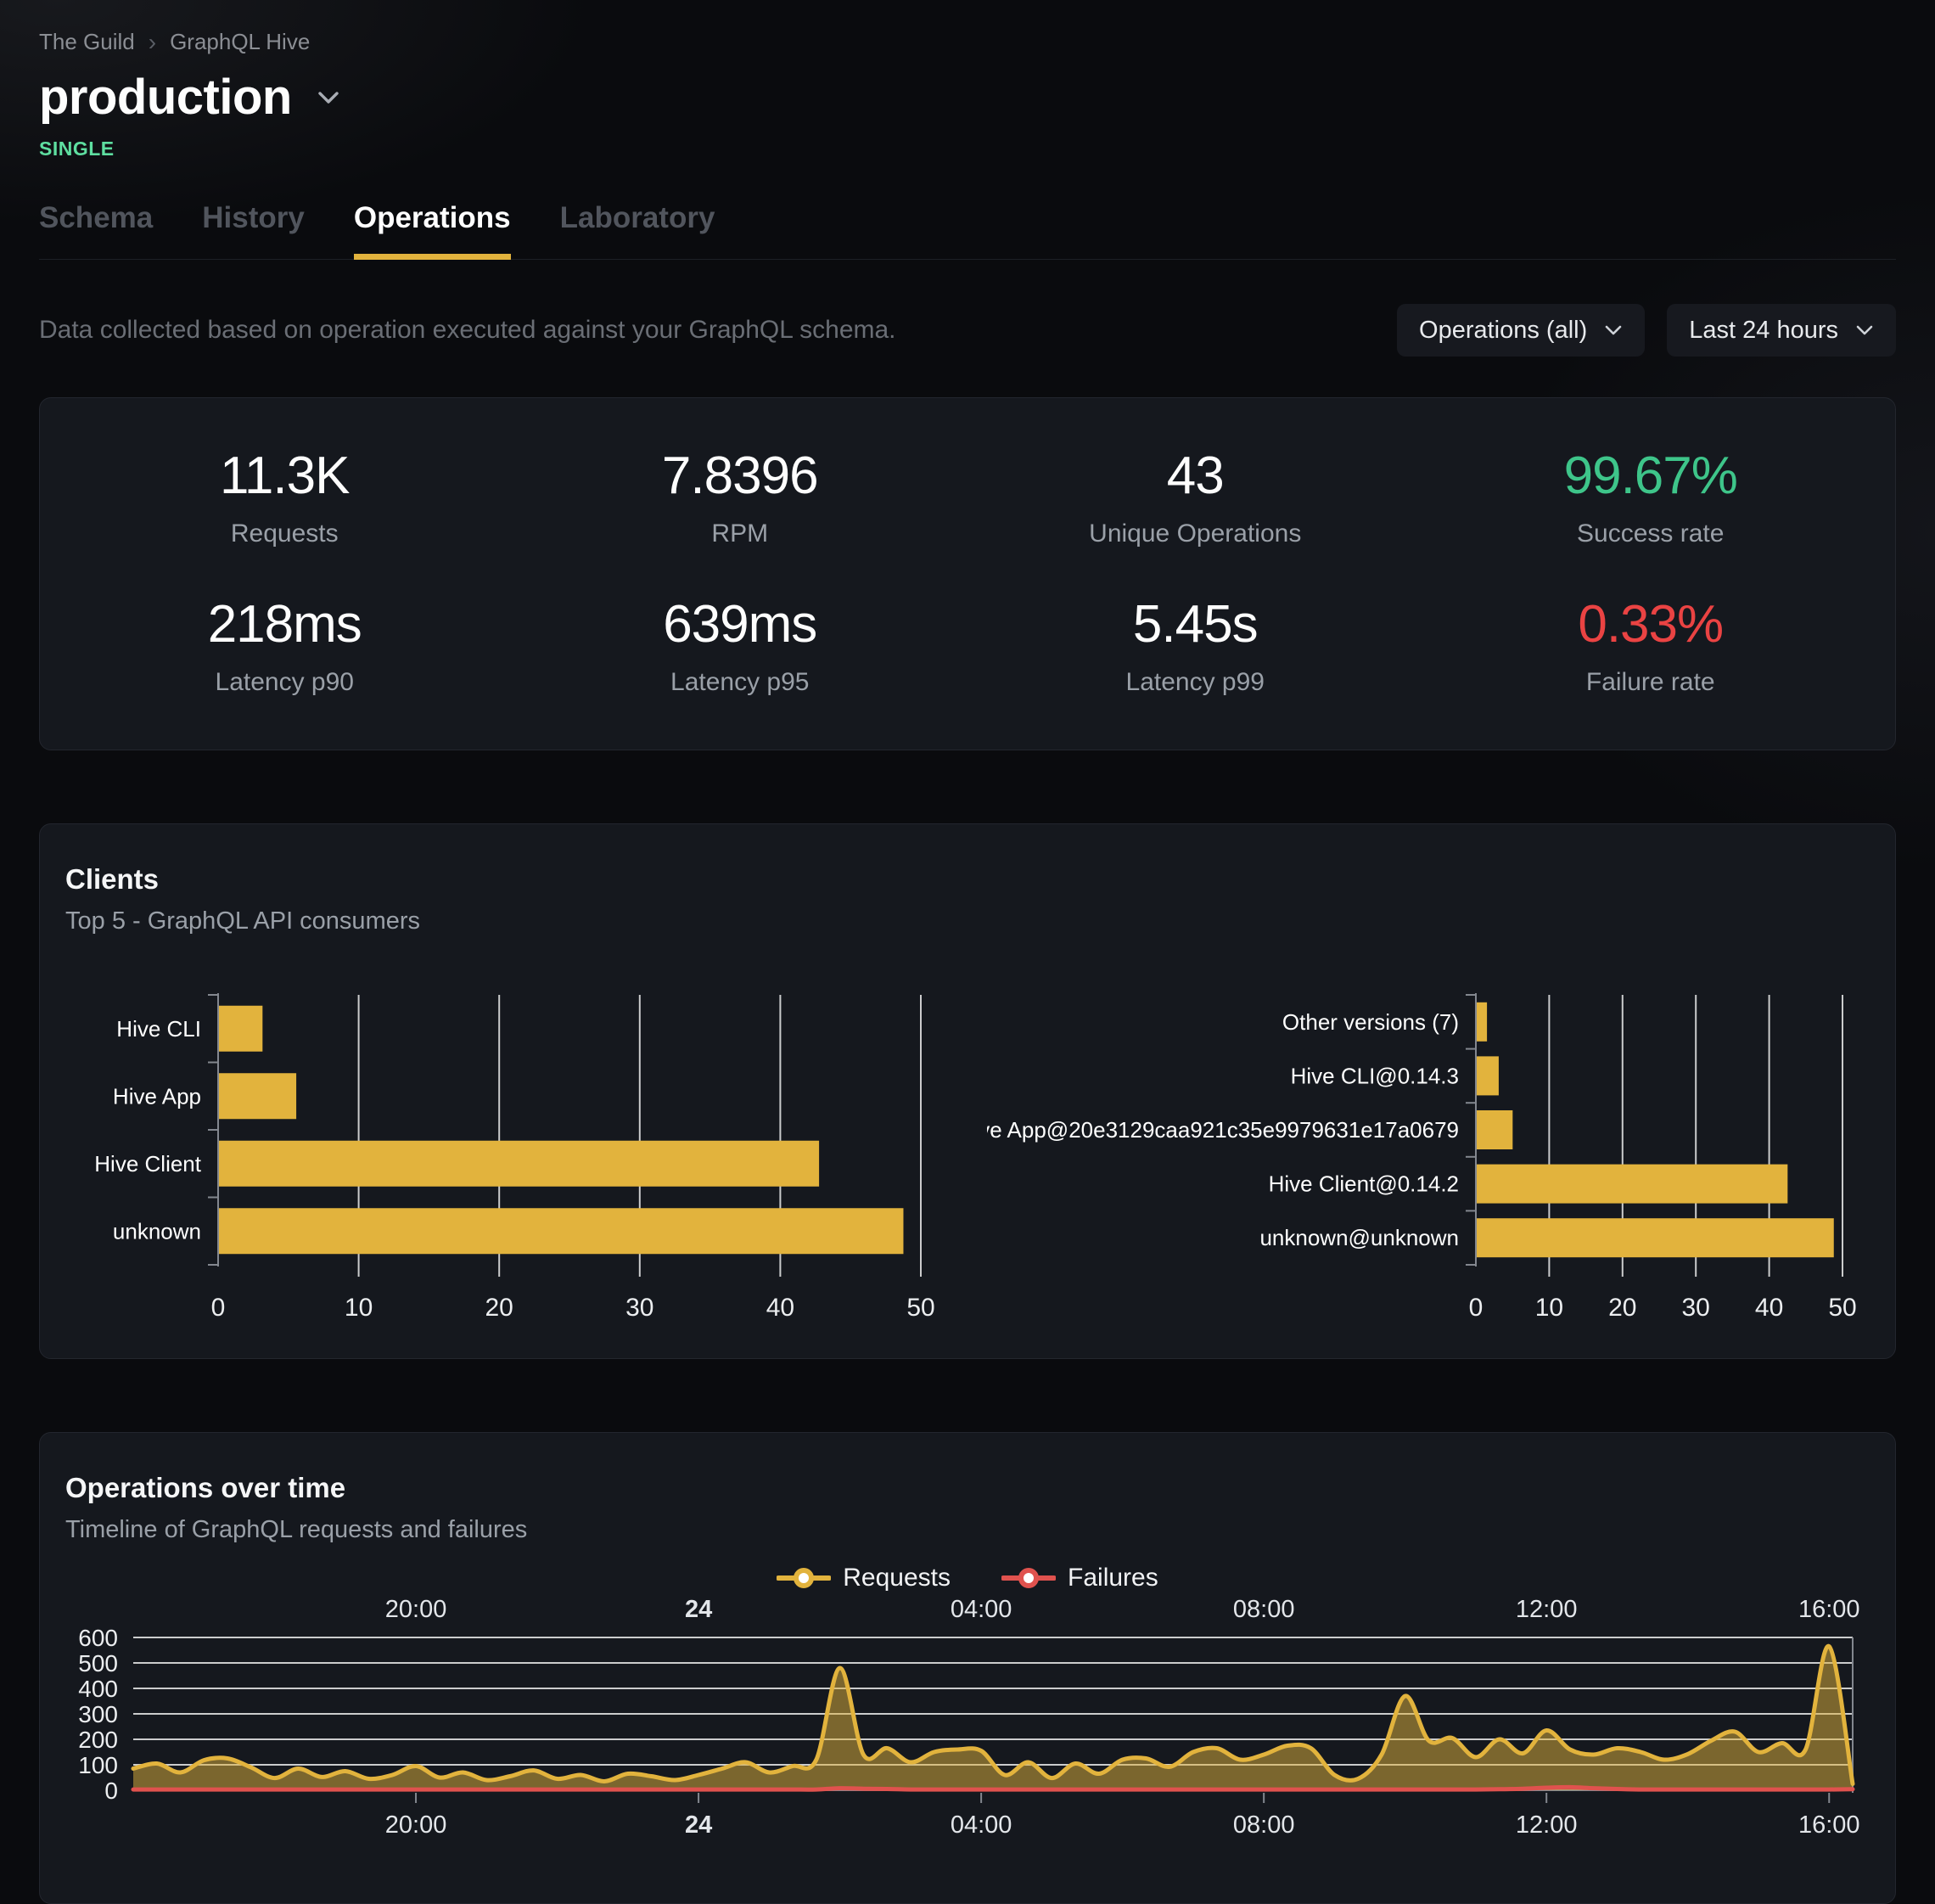 The height and width of the screenshot is (1904, 1935). I want to click on stat-value: 7.8396, so click(740, 476).